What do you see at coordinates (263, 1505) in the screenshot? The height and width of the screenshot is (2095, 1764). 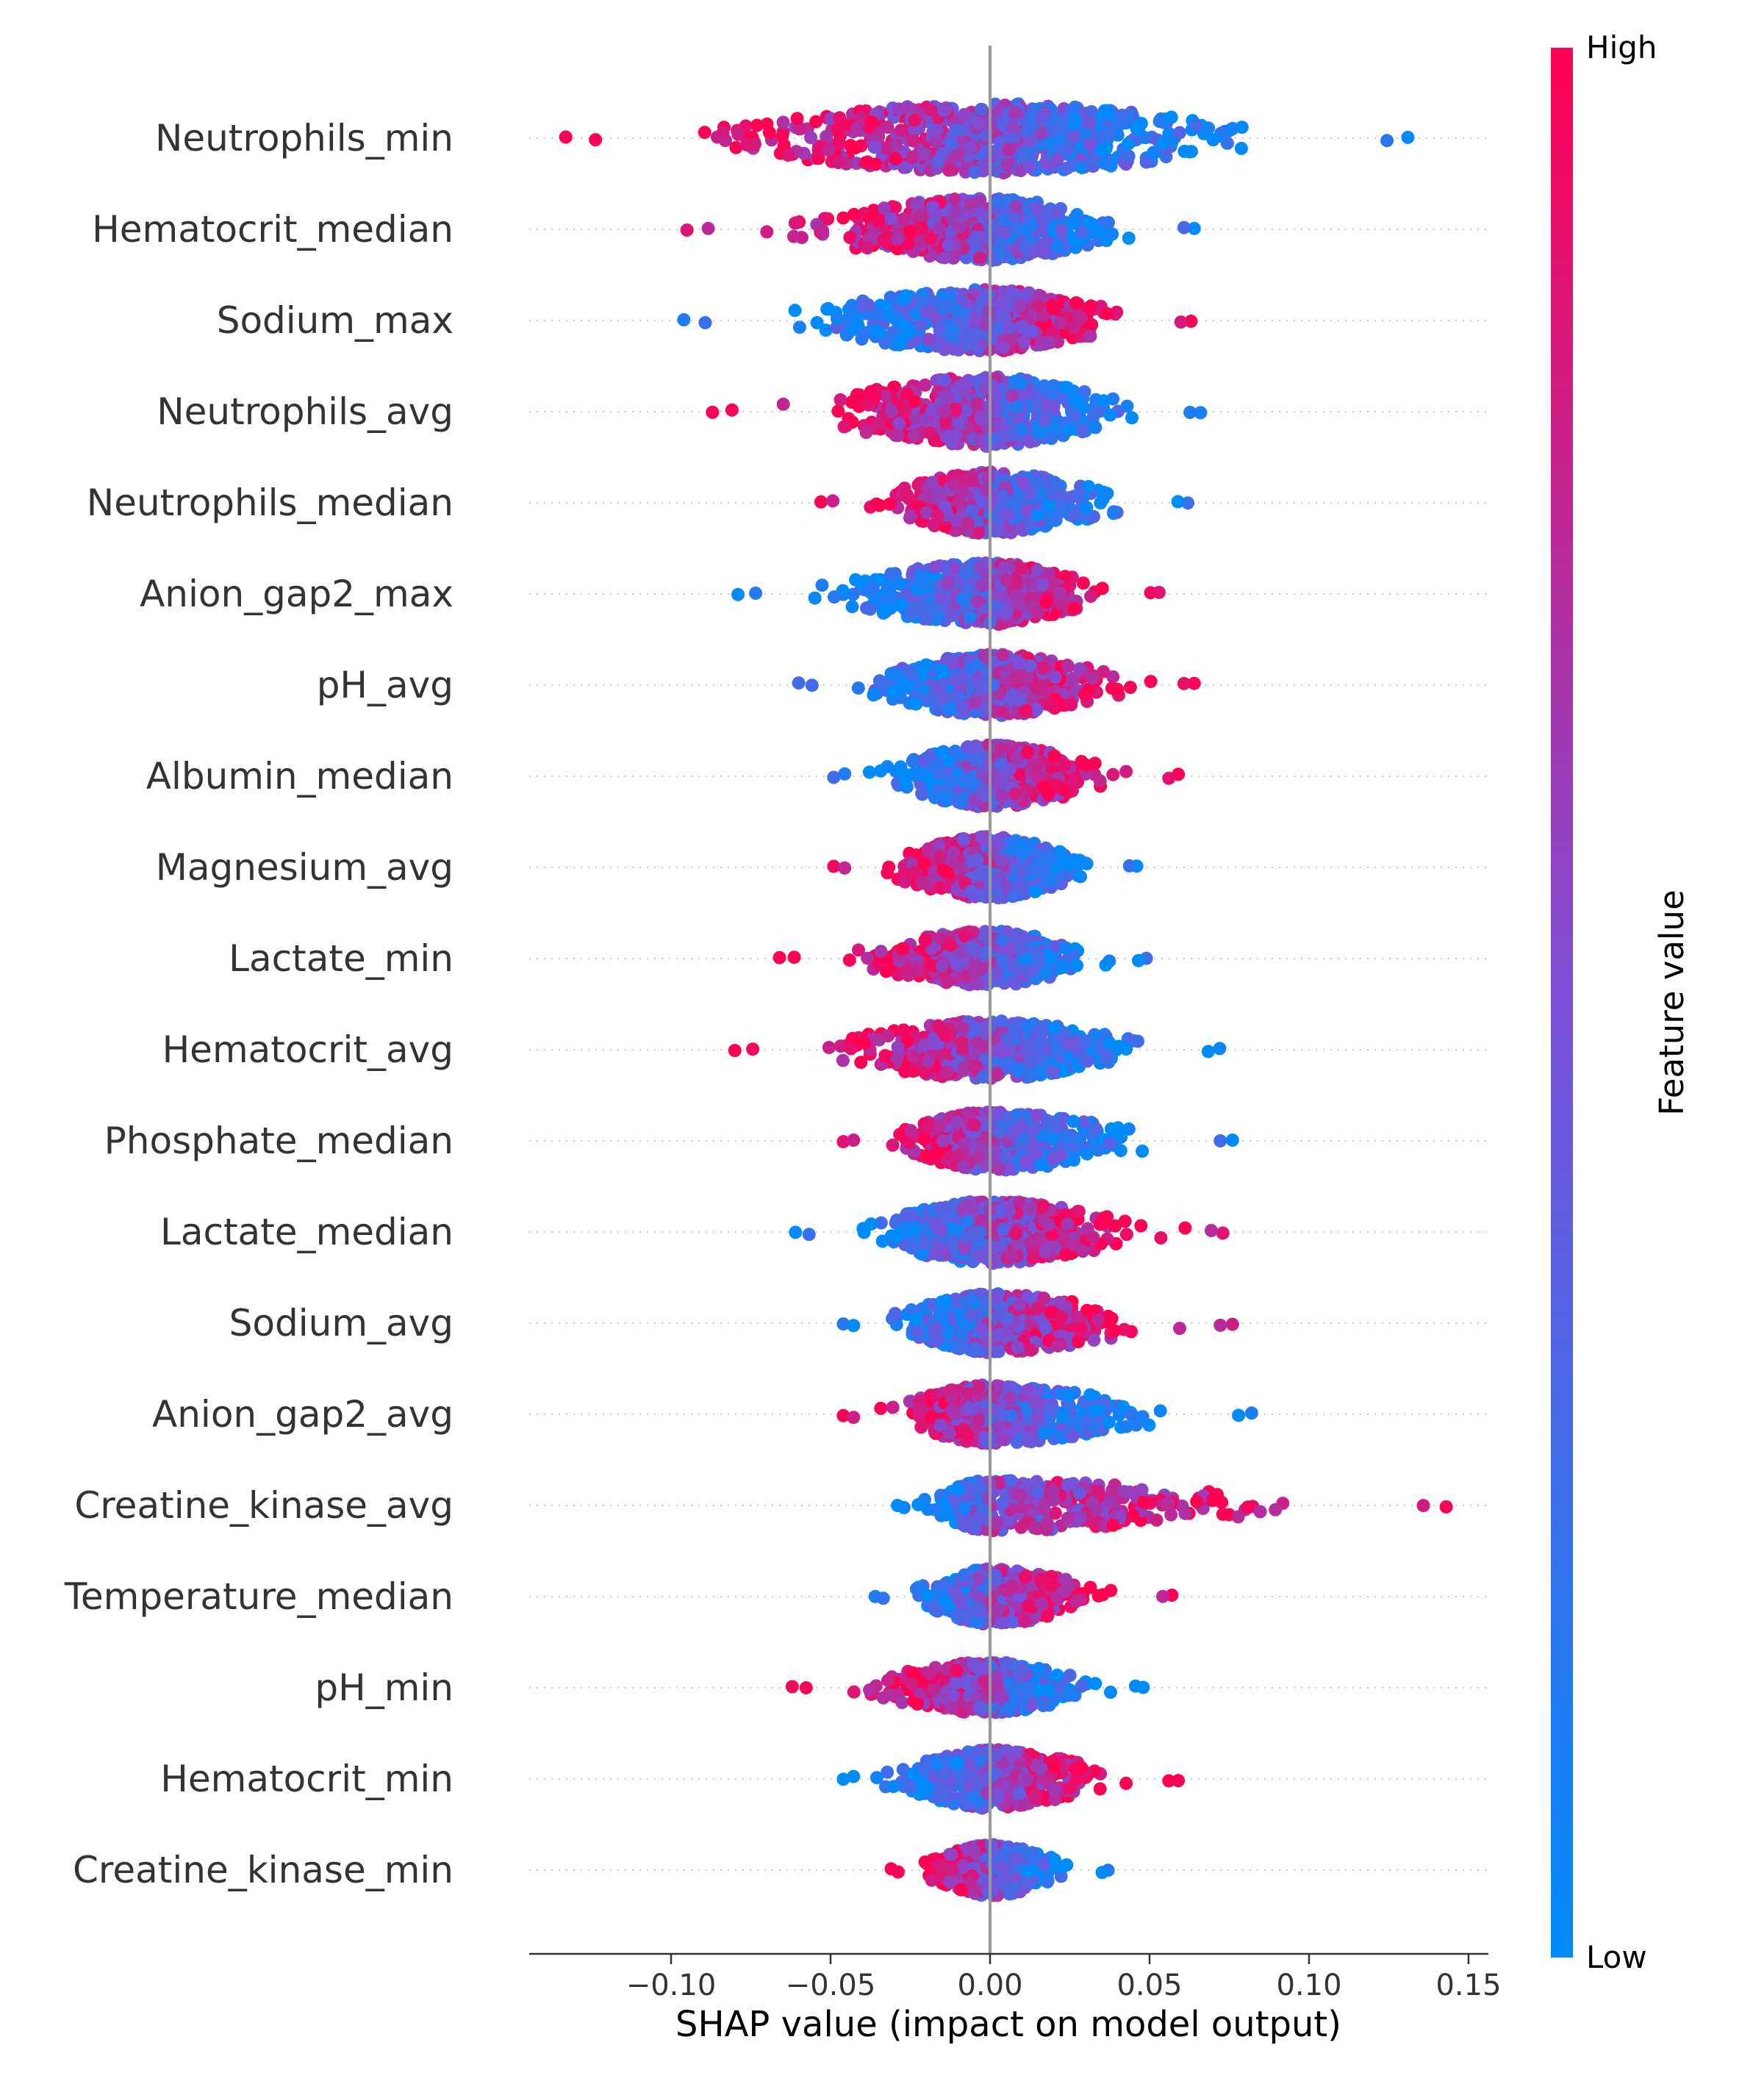 I see `feature-label: Creatine_kinase_avg` at bounding box center [263, 1505].